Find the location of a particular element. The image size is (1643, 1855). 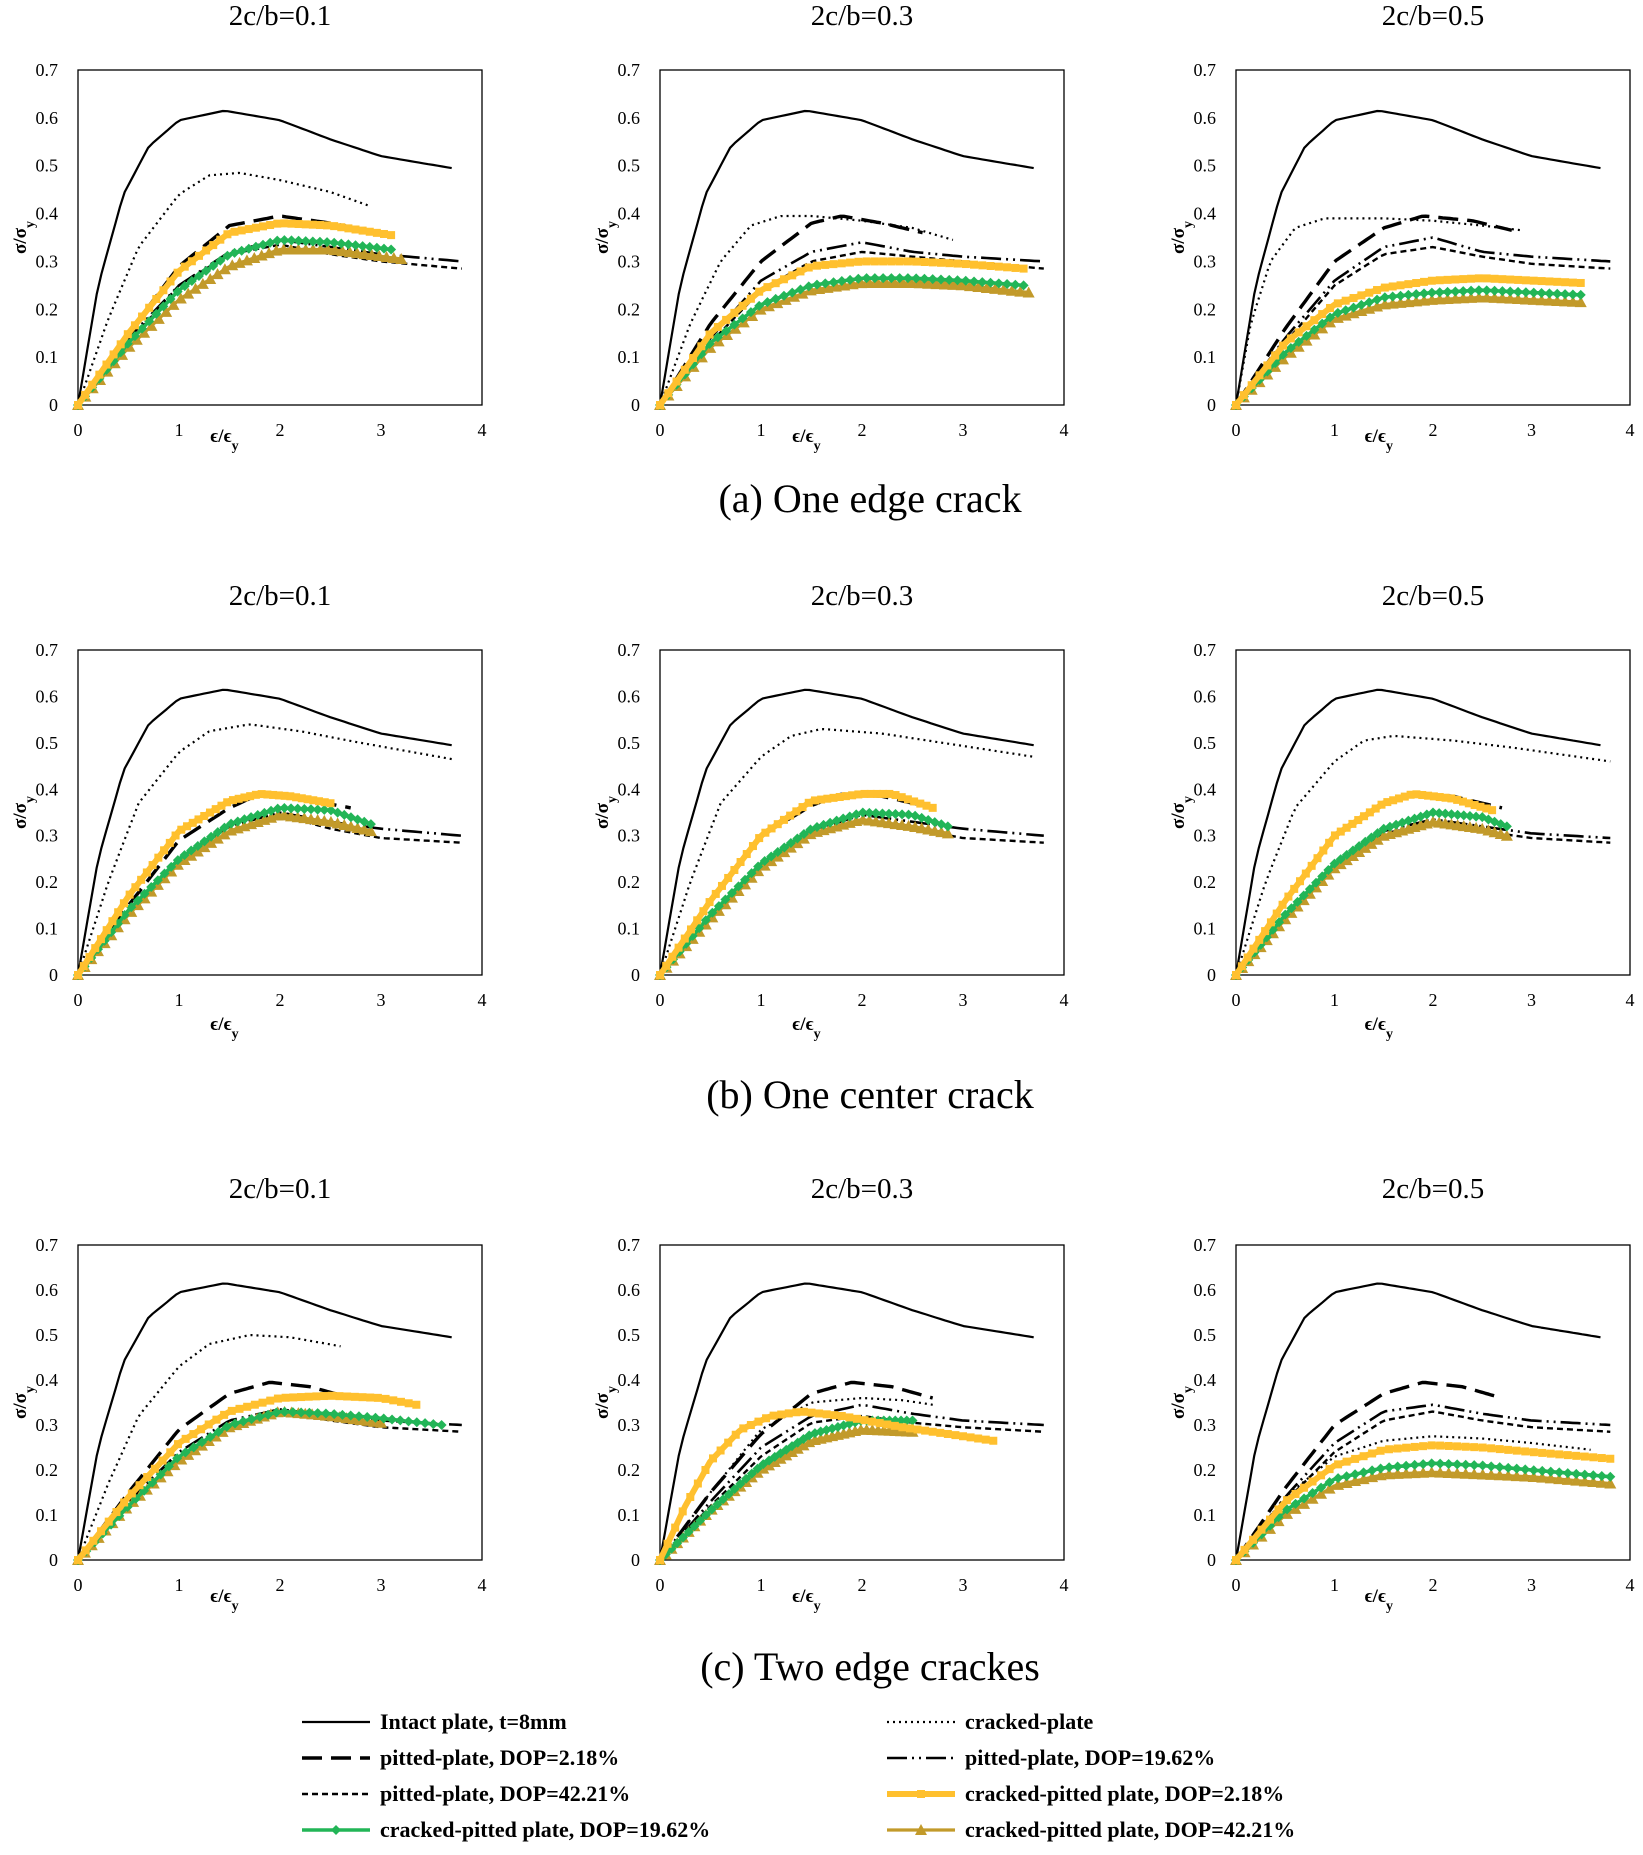

y-tick-label: 0.2 is located at coordinates (629, 309).